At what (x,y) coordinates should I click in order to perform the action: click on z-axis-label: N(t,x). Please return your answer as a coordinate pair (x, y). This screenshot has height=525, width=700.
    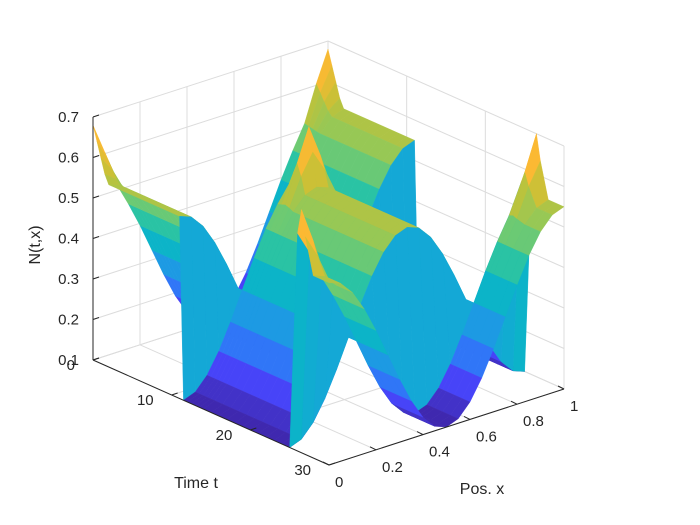
    Looking at the image, I should click on (35, 244).